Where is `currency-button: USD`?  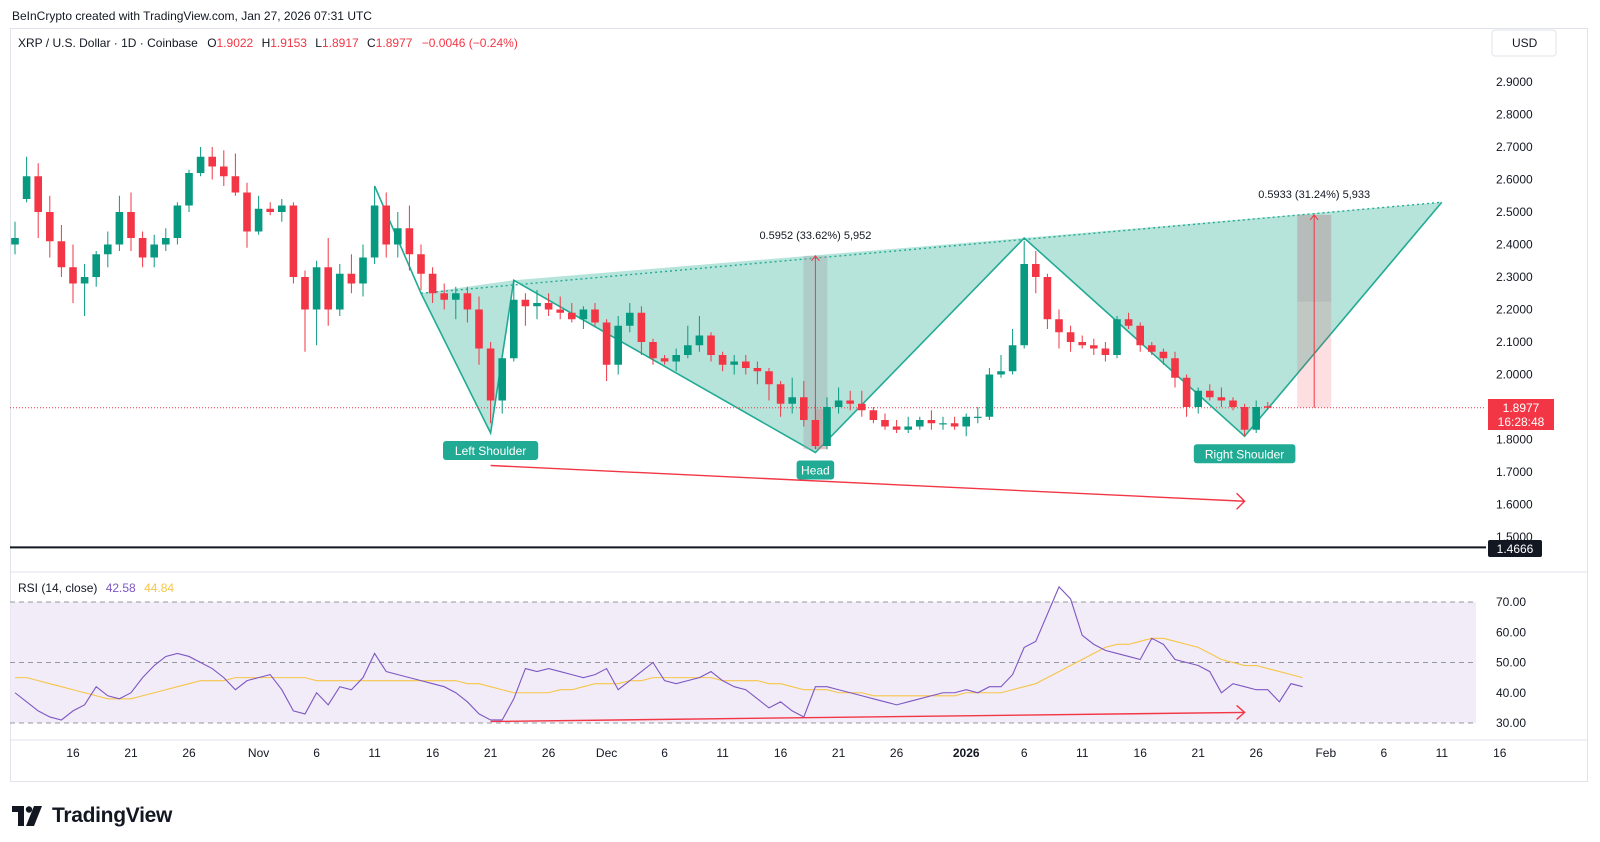
currency-button: USD is located at coordinates (1525, 43).